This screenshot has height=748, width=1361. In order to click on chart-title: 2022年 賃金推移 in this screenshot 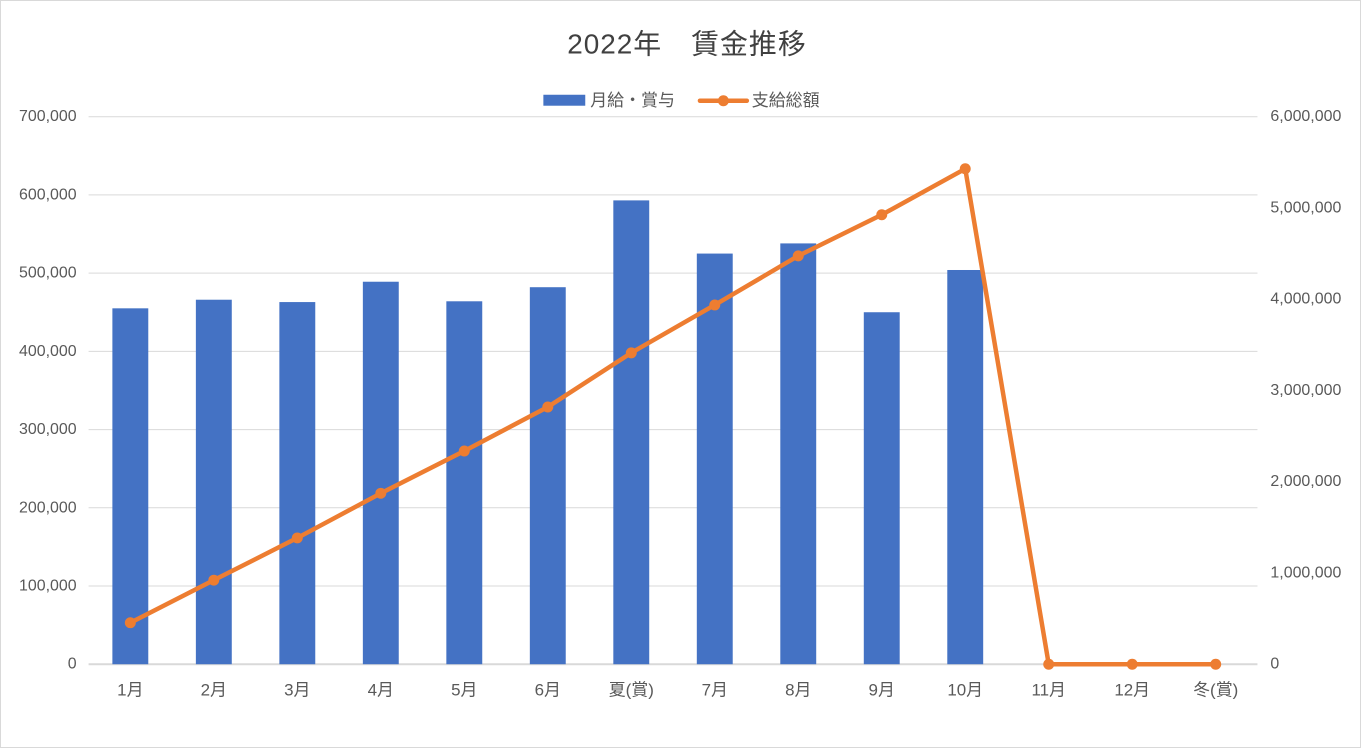, I will do `click(687, 43)`.